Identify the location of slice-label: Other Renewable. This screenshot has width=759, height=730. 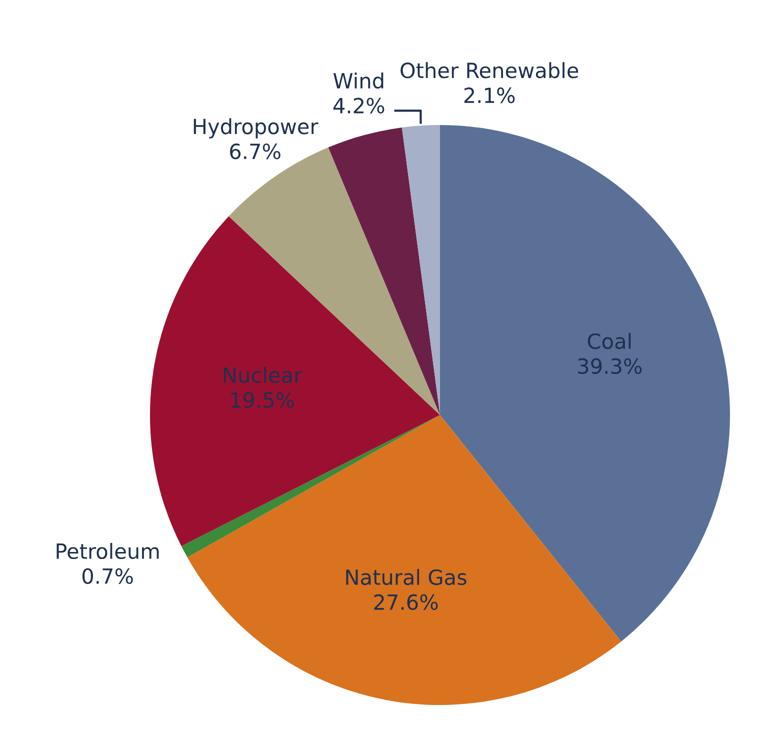
(489, 70).